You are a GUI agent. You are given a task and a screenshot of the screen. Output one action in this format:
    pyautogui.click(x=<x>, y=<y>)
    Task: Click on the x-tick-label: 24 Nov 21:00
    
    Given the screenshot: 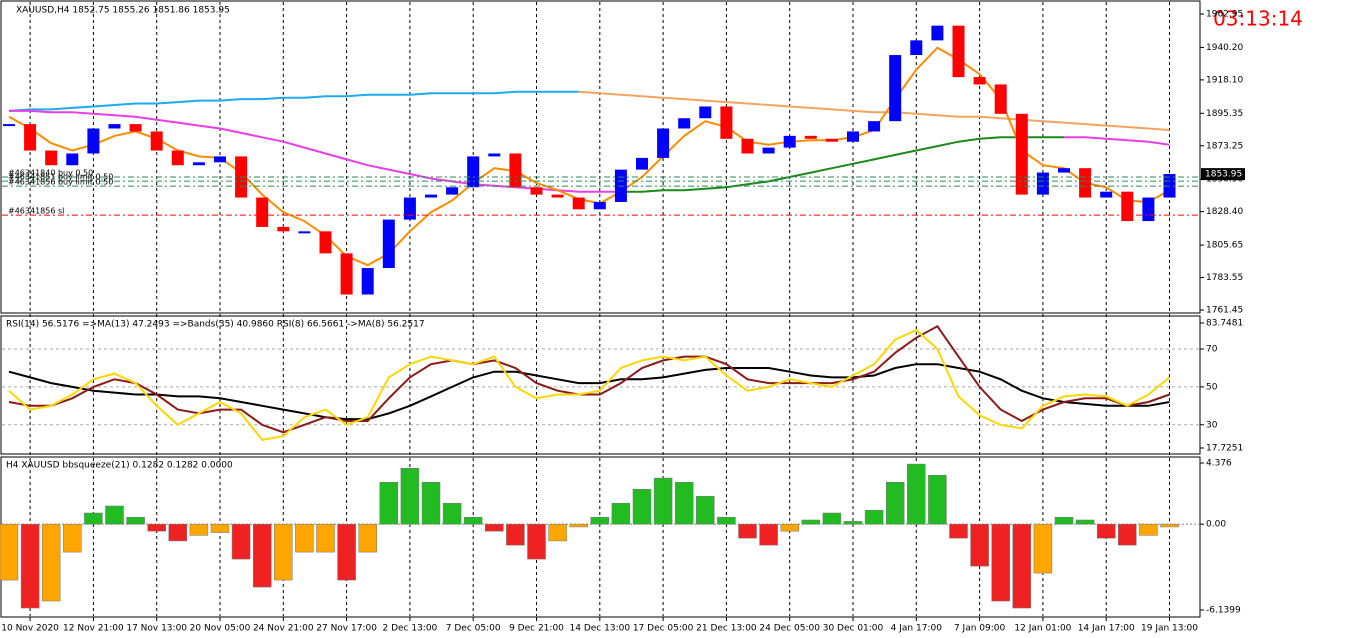 What is the action you would take?
    pyautogui.click(x=283, y=629)
    